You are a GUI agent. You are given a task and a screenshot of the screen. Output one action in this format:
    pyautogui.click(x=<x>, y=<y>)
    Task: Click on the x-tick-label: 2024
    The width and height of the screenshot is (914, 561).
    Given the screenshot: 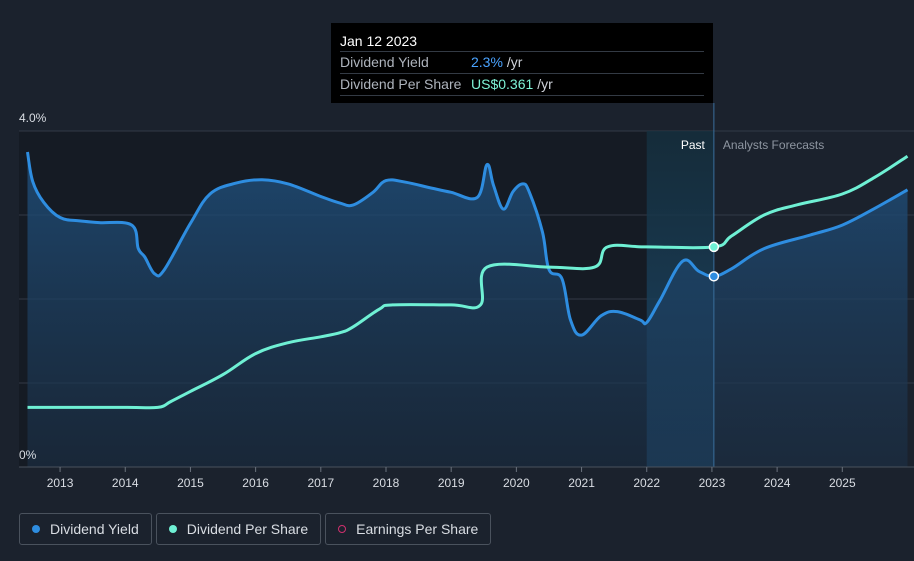 What is the action you would take?
    pyautogui.click(x=777, y=483)
    